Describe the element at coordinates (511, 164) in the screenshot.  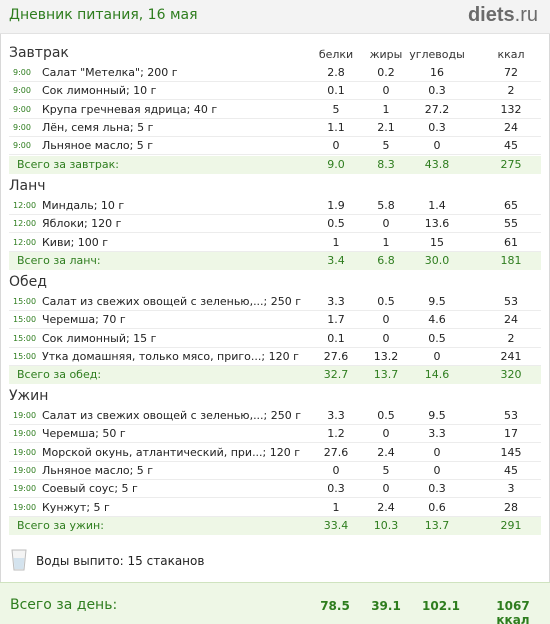
I see `total-kcal: 275` at that location.